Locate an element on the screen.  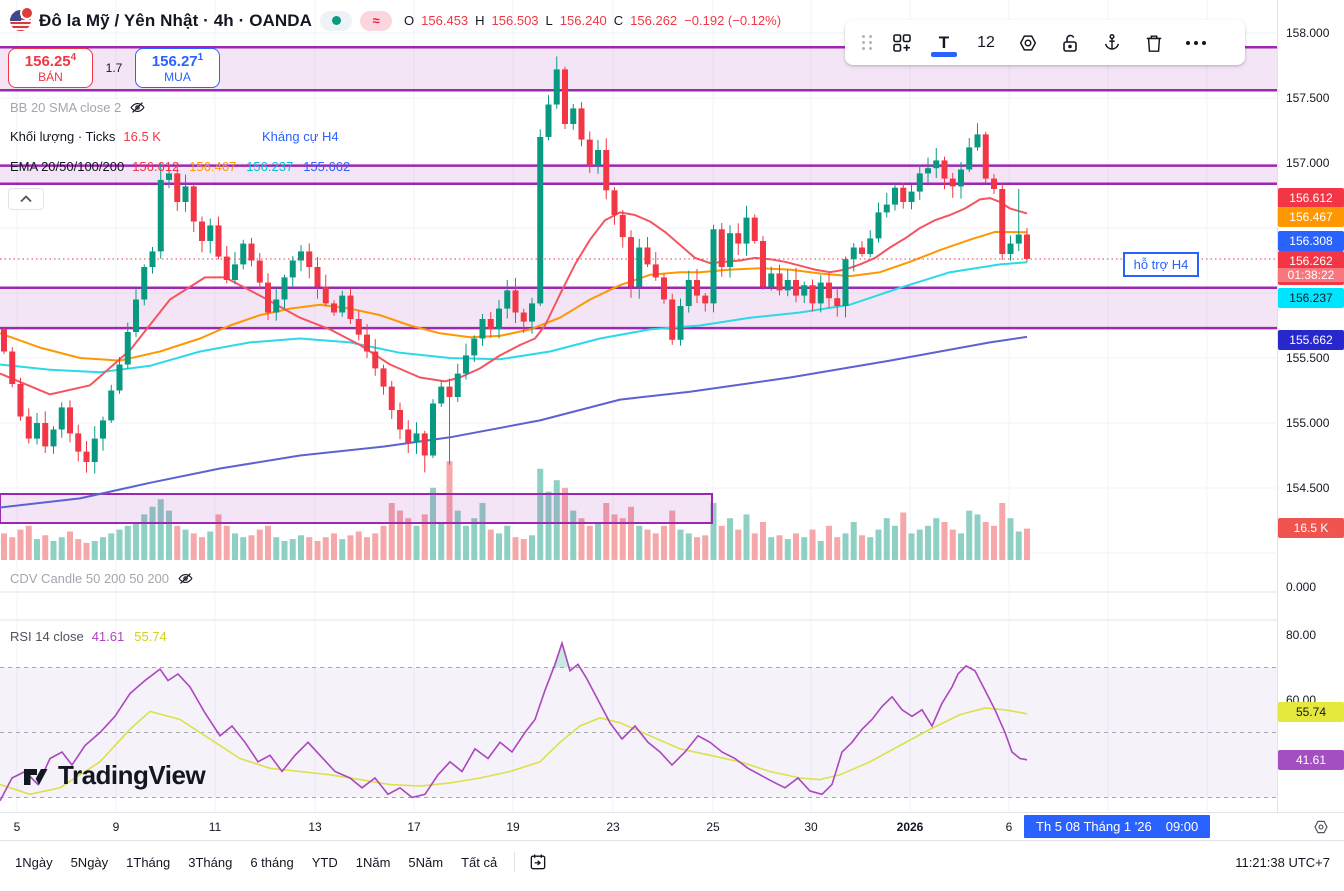
resistance-h4-label: Kháng cự H4 is located at coordinates (300, 136).